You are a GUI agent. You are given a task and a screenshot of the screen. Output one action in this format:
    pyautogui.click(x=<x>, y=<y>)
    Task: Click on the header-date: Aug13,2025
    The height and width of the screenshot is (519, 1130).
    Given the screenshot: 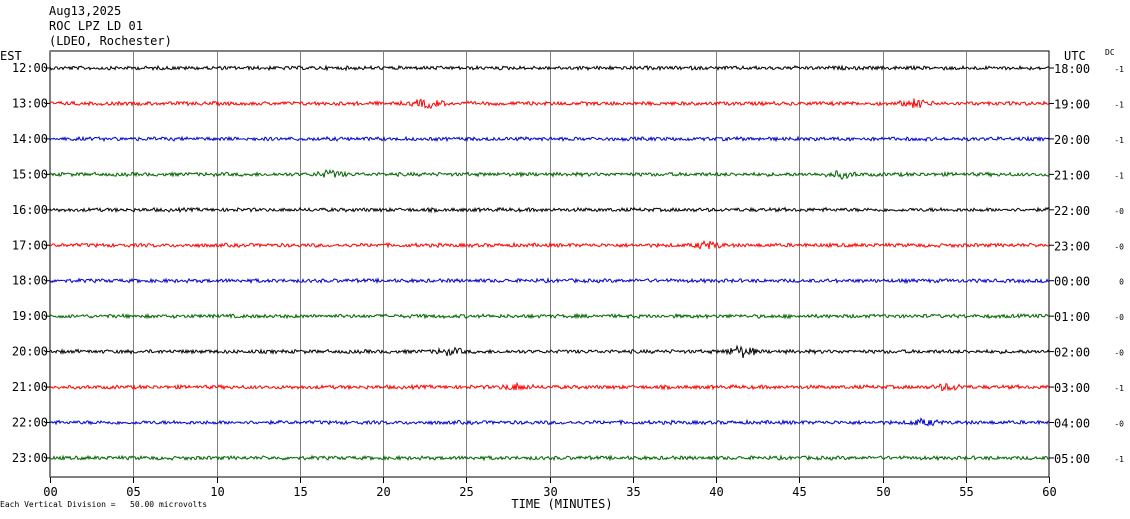 What is the action you would take?
    pyautogui.click(x=85, y=11)
    